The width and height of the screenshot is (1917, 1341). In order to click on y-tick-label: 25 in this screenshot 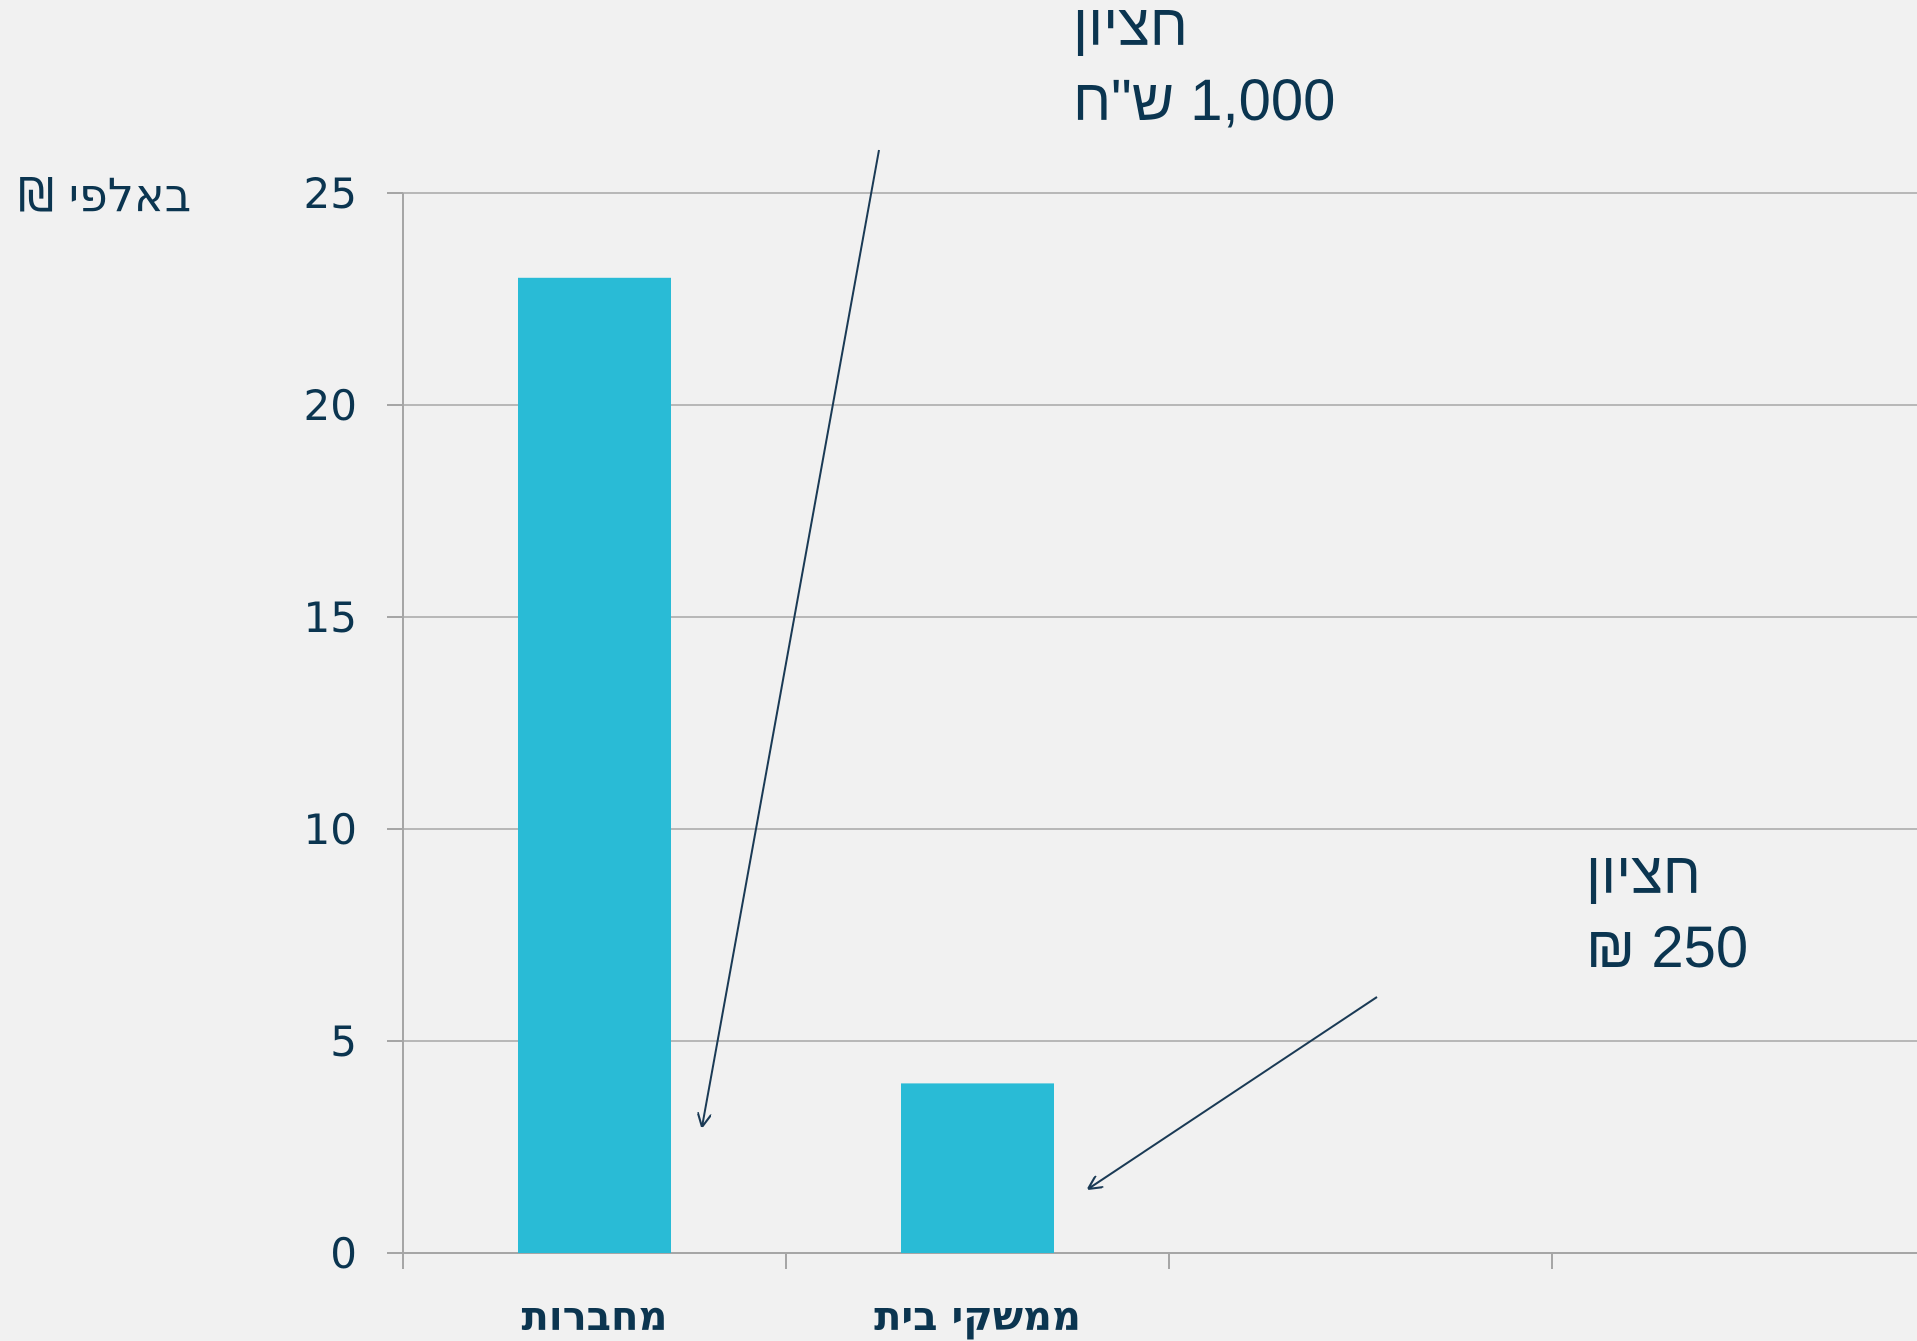, I will do `click(330, 193)`.